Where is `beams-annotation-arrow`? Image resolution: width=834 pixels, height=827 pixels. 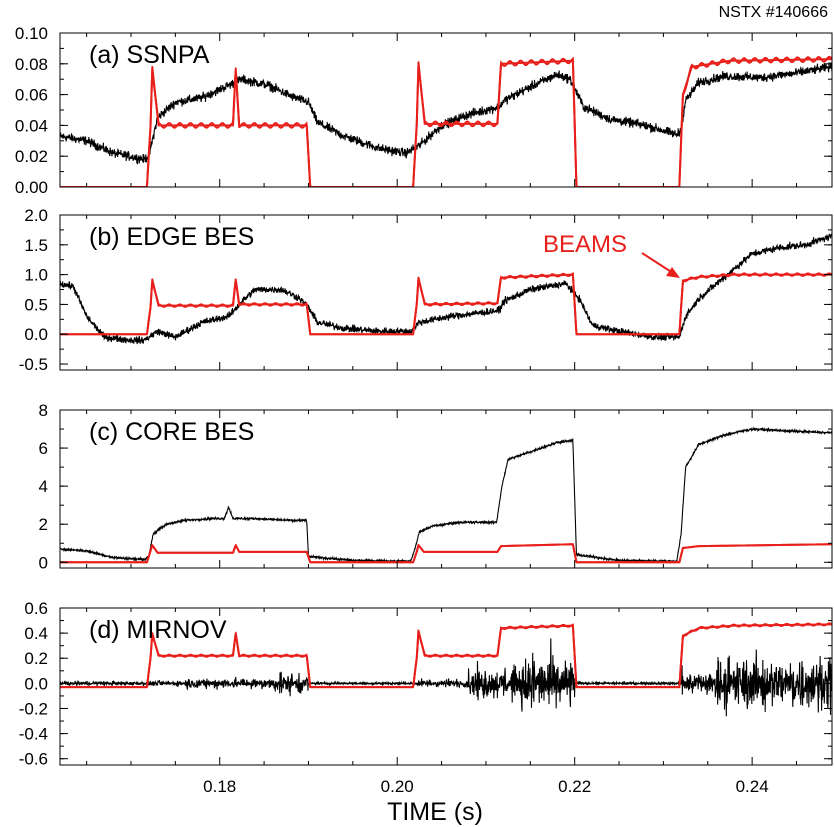
beams-annotation-arrow is located at coordinates (660, 265).